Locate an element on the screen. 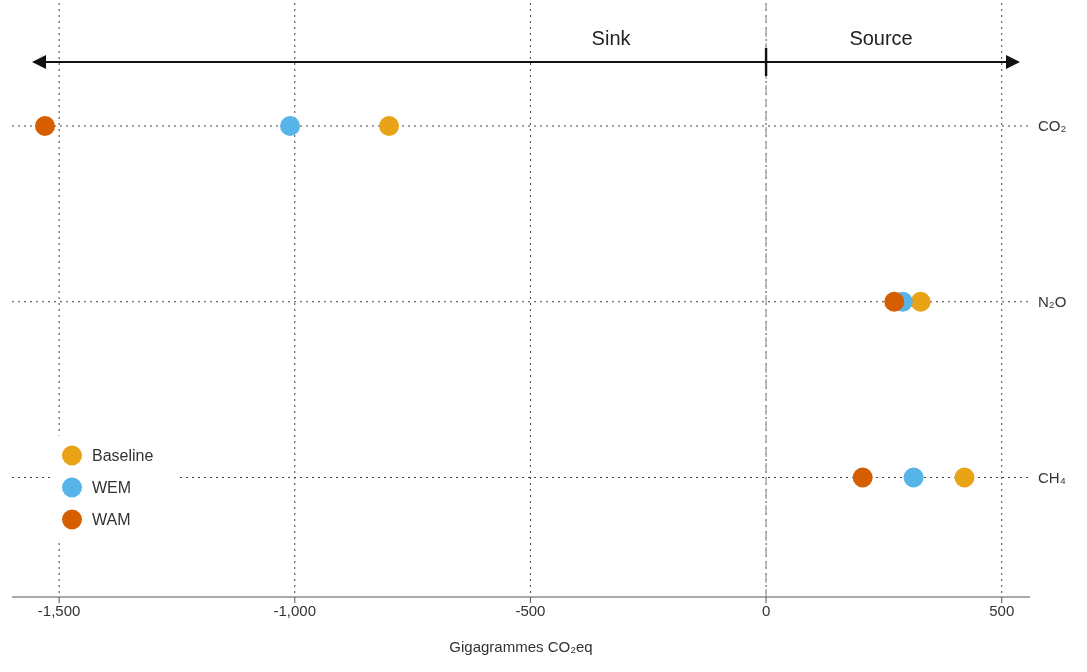  annotation: Sink is located at coordinates (611, 38).